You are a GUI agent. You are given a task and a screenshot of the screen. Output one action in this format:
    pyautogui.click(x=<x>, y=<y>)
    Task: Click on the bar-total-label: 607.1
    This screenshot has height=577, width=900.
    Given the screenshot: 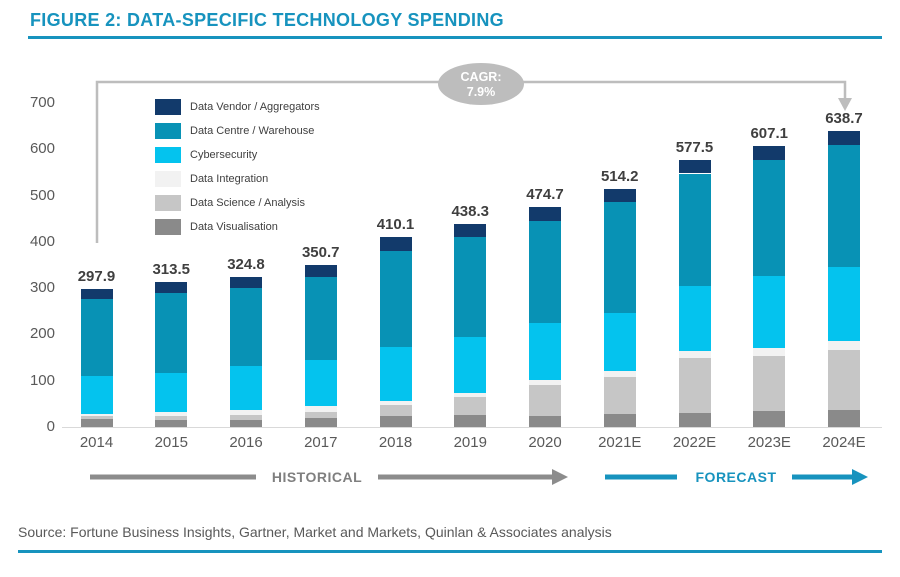 What is the action you would take?
    pyautogui.click(x=769, y=133)
    